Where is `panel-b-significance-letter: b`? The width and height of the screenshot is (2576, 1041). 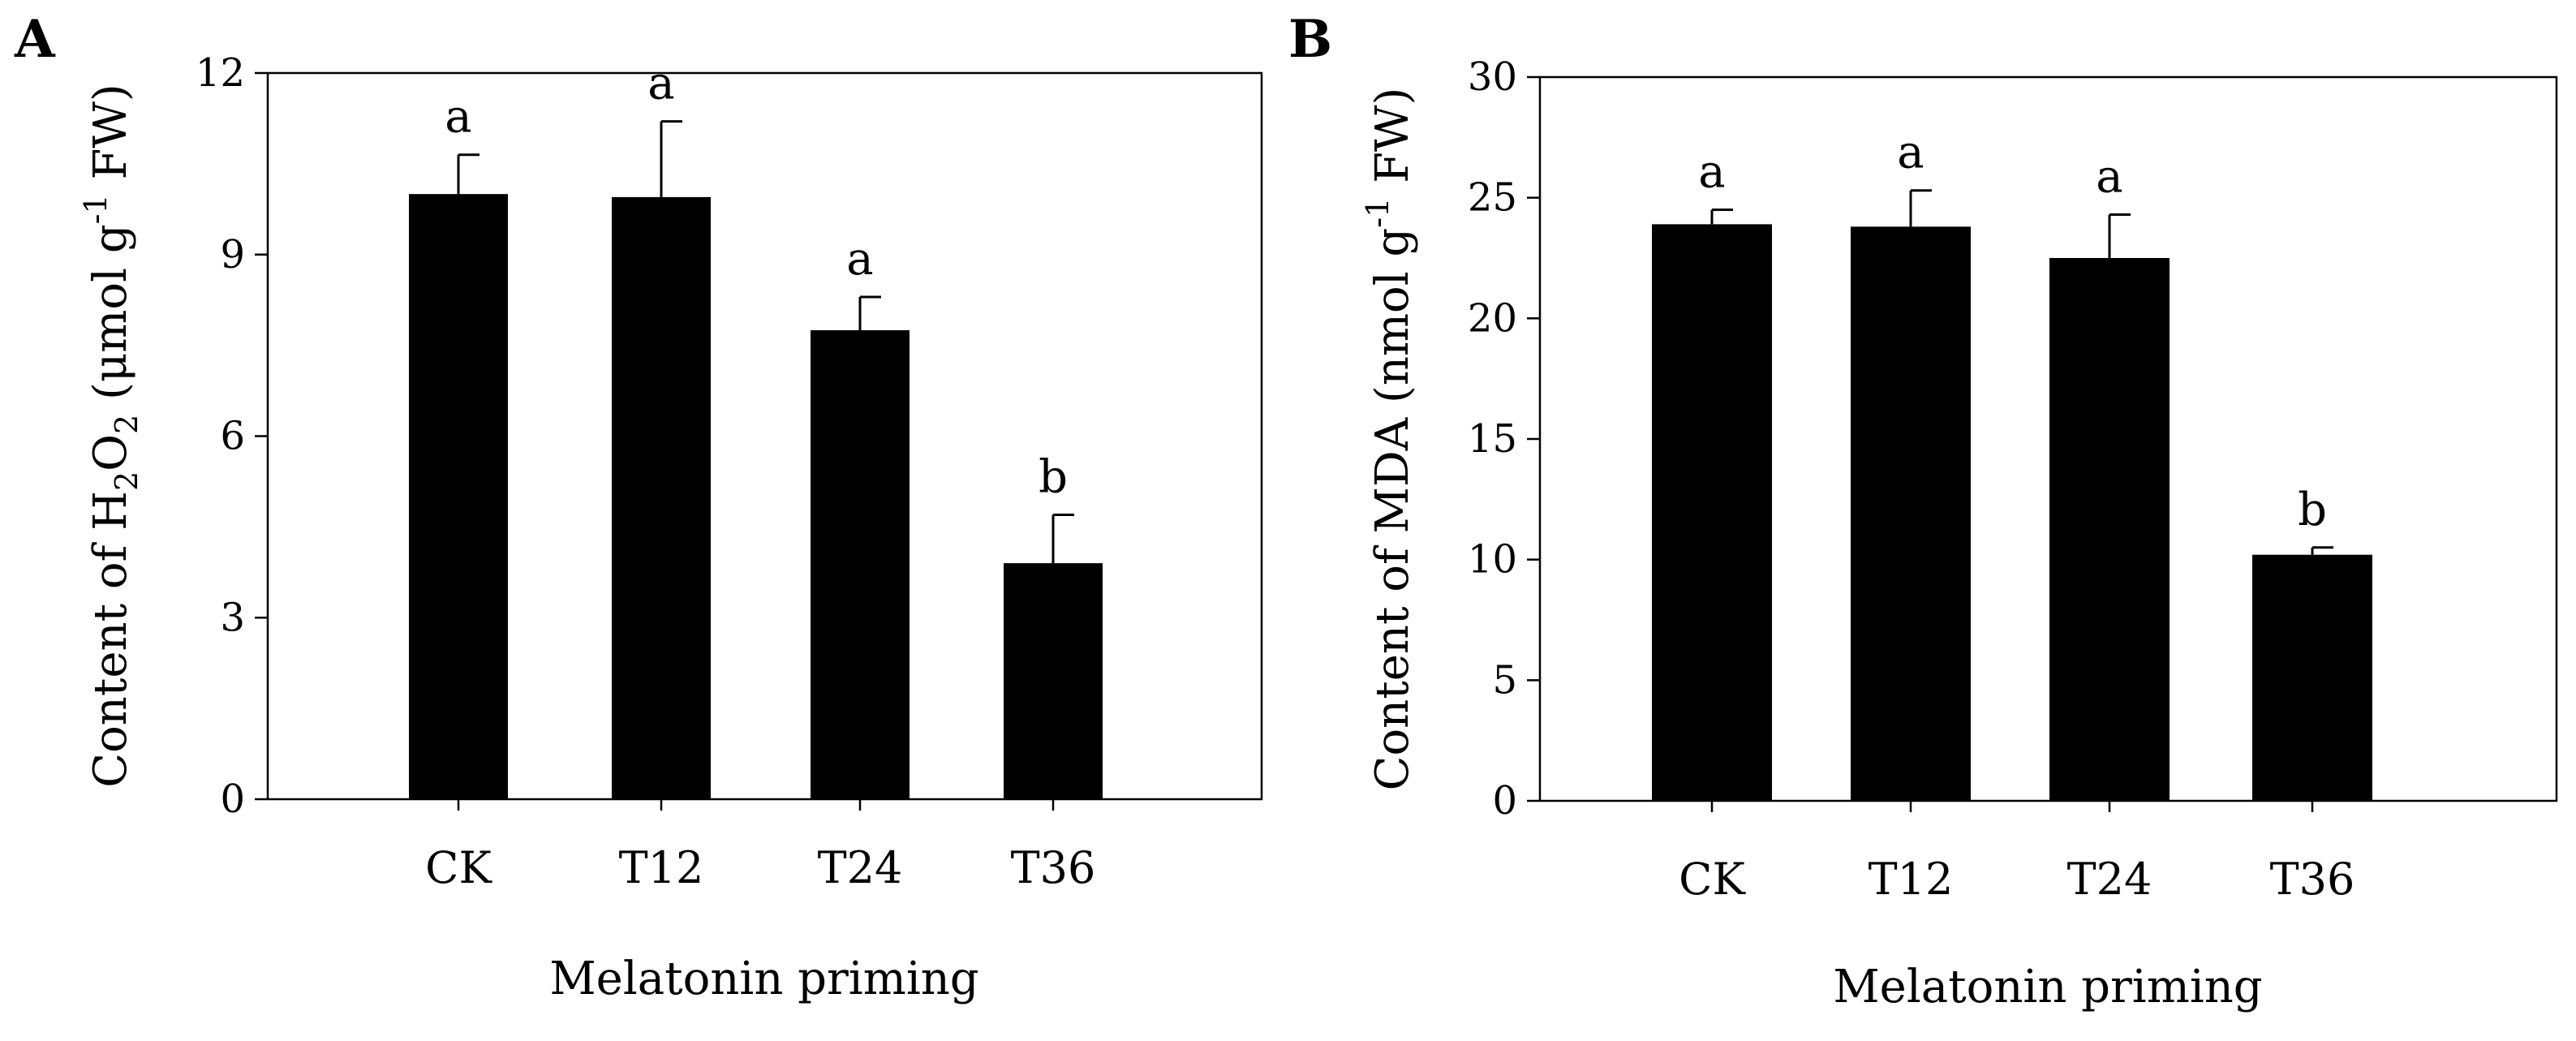 panel-b-significance-letter: b is located at coordinates (2312, 510).